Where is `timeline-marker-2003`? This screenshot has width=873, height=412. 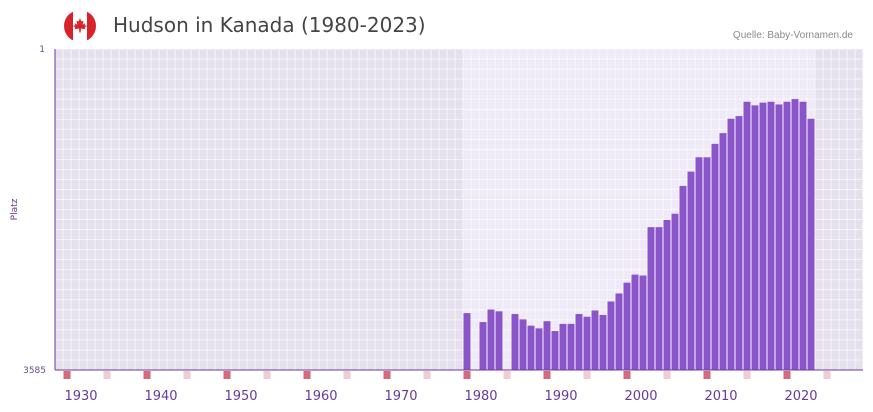
timeline-marker-2003 is located at coordinates (667, 375).